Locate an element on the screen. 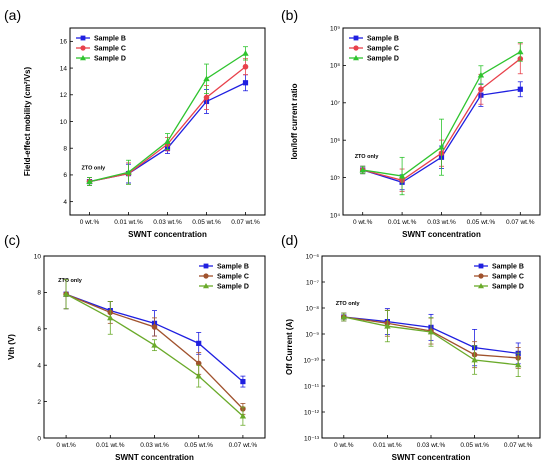 The width and height of the screenshot is (550, 469). y-tick-label: 10⁻⁶ is located at coordinates (313, 256).